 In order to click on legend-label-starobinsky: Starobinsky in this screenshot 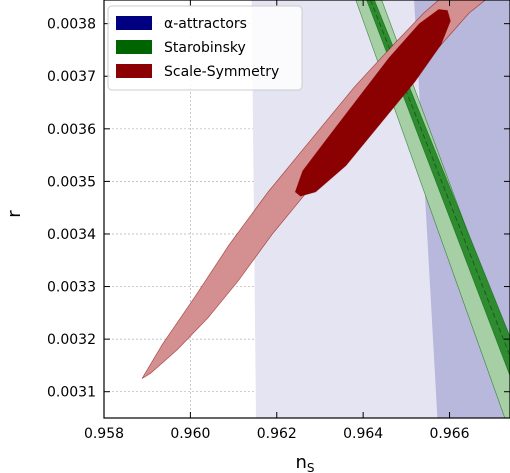, I will do `click(205, 48)`.